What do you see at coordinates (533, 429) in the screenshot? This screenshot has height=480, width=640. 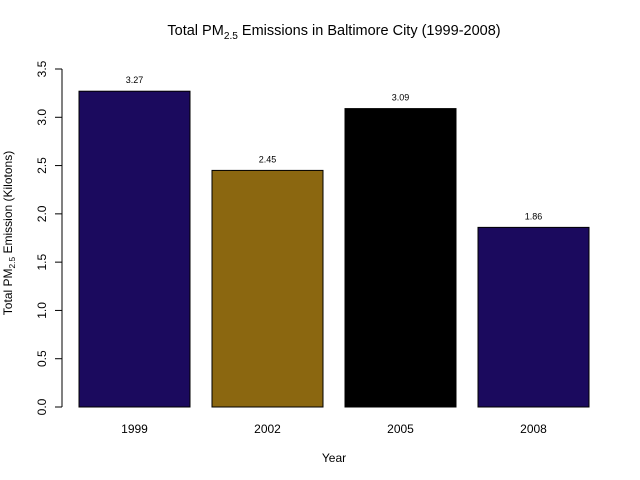 I see `x-tick-label: 2008` at bounding box center [533, 429].